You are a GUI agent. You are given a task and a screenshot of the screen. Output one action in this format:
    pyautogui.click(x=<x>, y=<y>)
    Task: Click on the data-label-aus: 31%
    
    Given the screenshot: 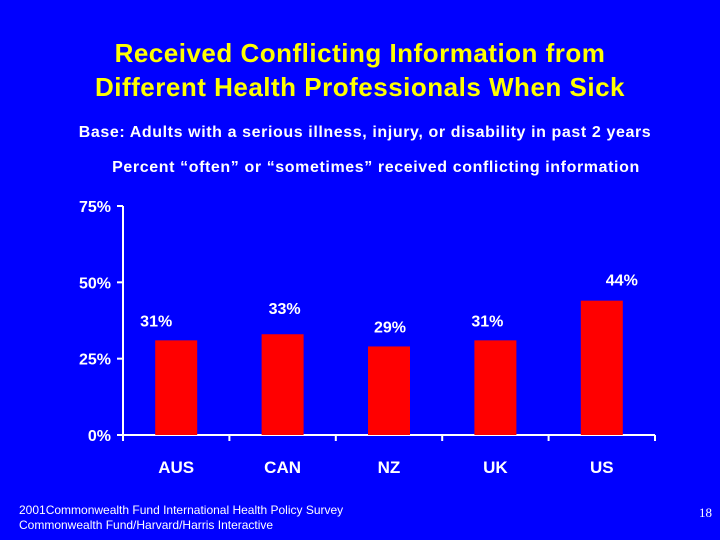 What is the action you would take?
    pyautogui.click(x=156, y=321)
    